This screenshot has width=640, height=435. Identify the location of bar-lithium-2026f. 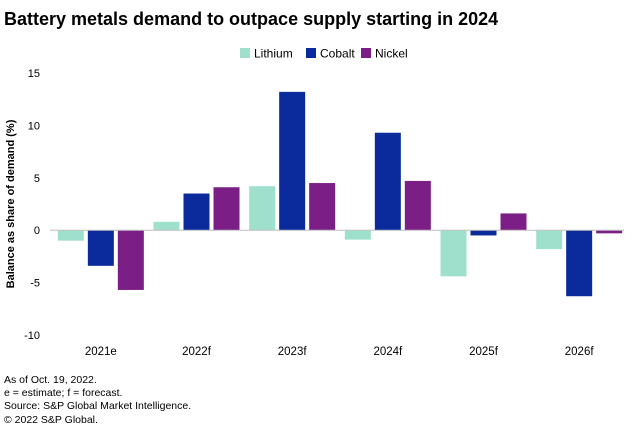
(549, 240).